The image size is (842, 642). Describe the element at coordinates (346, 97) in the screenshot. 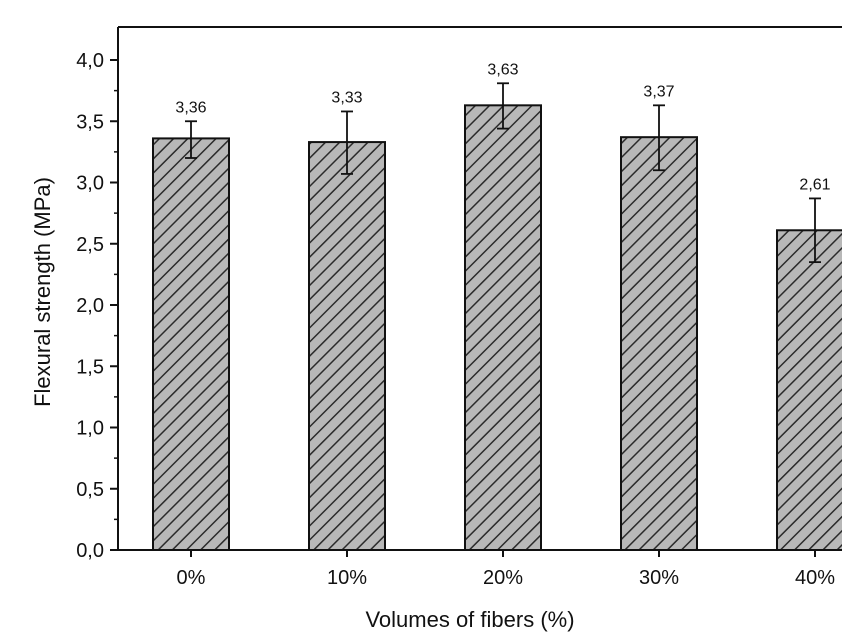

I see `data-label: 3,33` at that location.